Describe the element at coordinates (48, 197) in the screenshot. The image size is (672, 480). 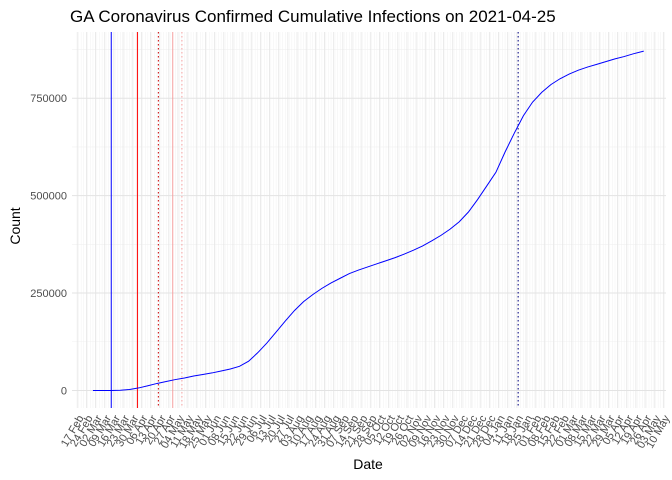
I see `y-tick-label: 500000` at that location.